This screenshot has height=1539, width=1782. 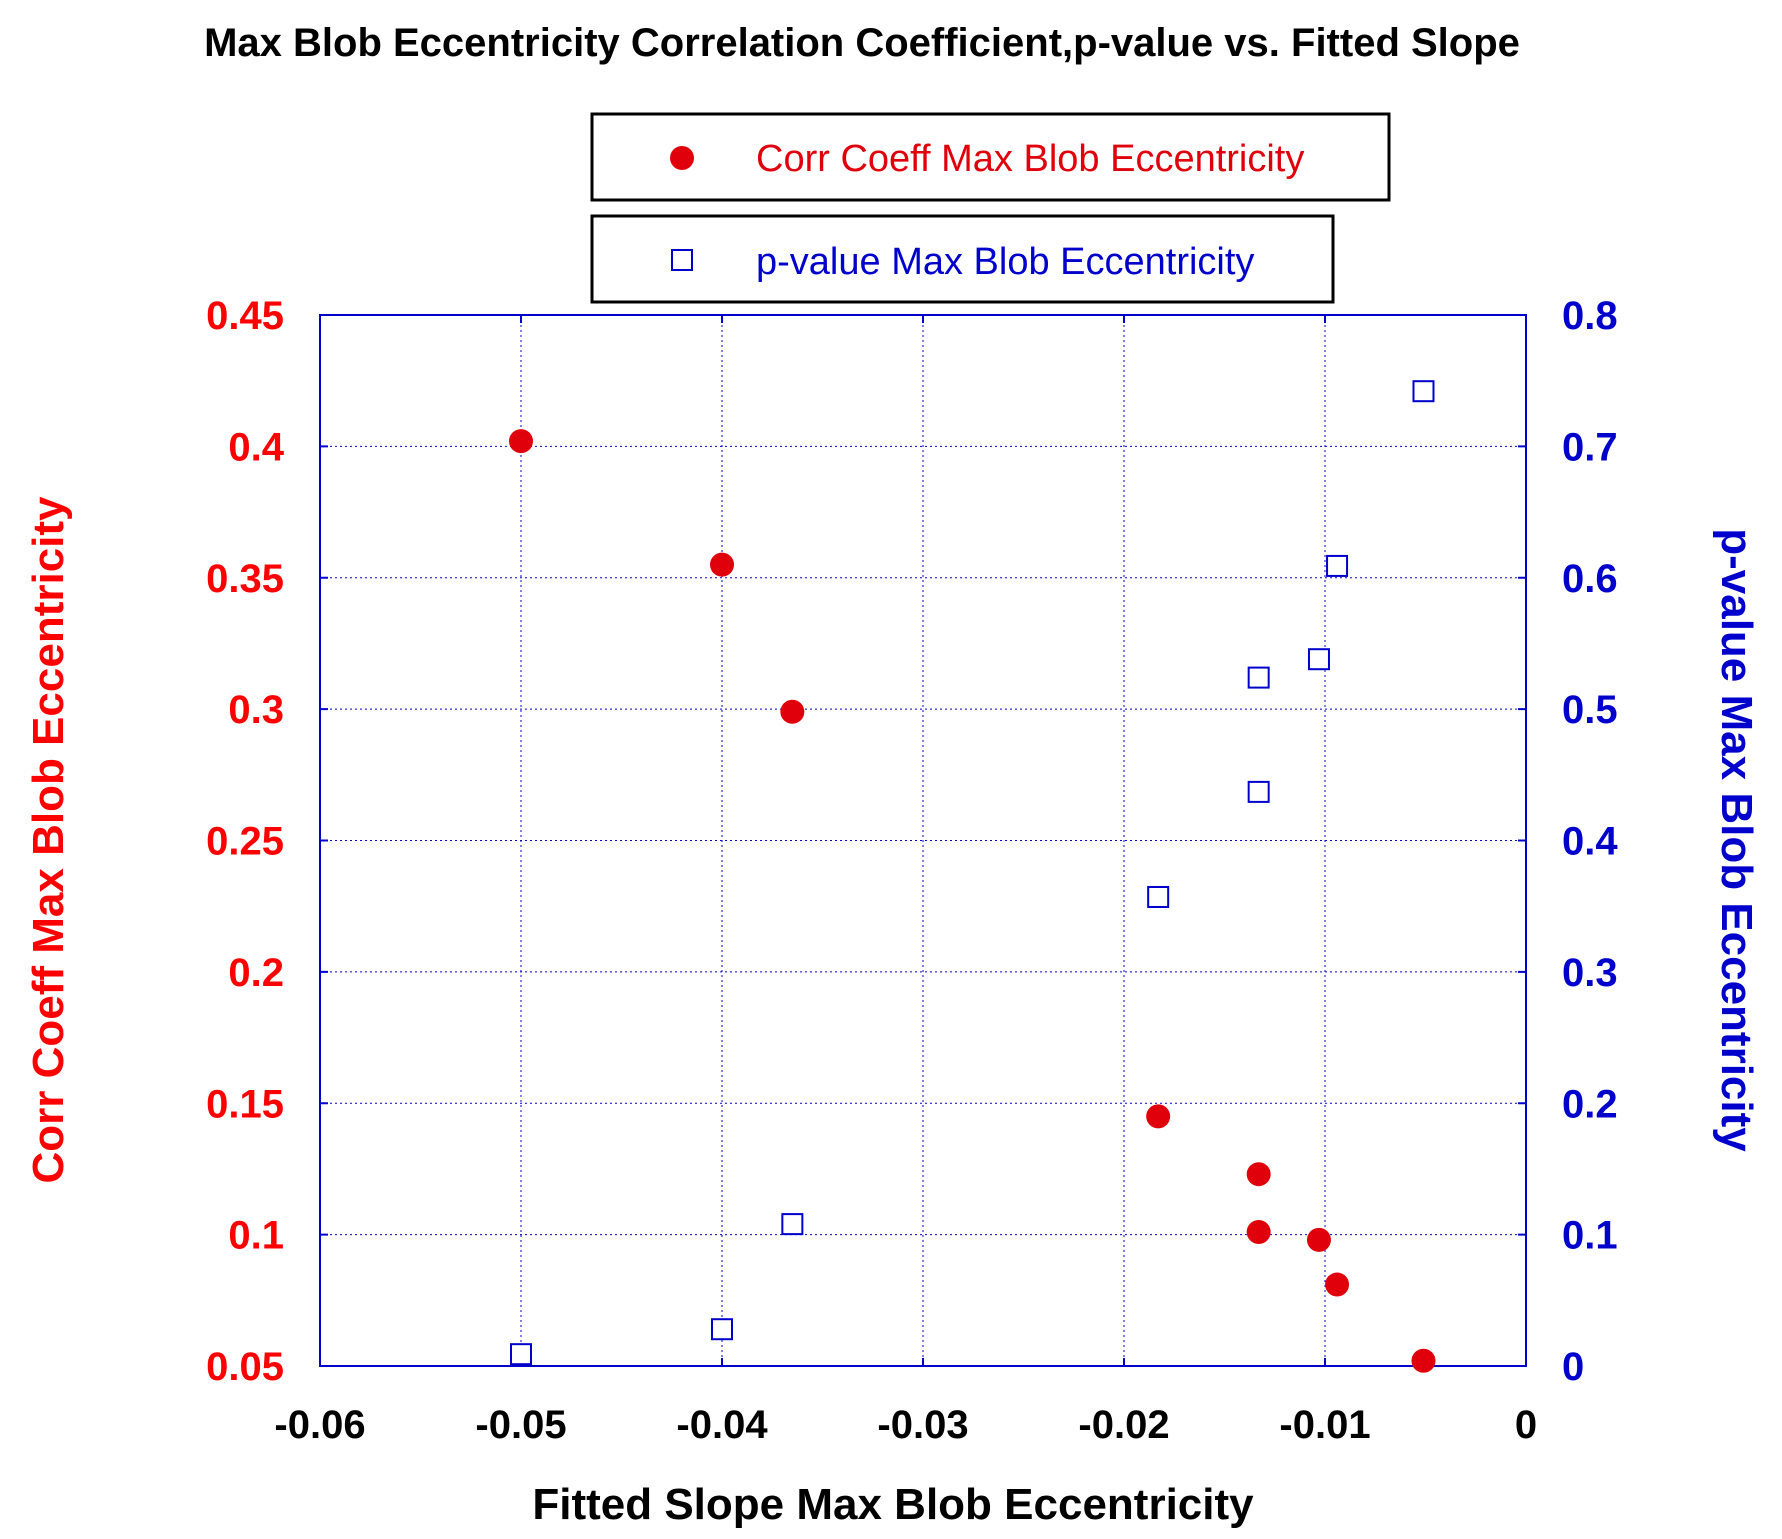 I want to click on legend-label-pvalue: p-value Max Blob Eccentricity, so click(x=1005, y=262).